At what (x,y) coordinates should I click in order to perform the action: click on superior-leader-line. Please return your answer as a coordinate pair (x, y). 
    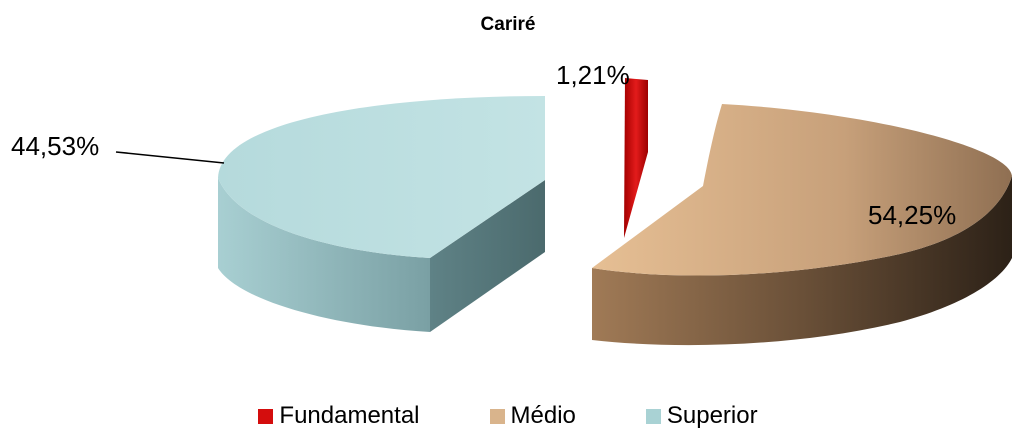
    Looking at the image, I should click on (170, 157).